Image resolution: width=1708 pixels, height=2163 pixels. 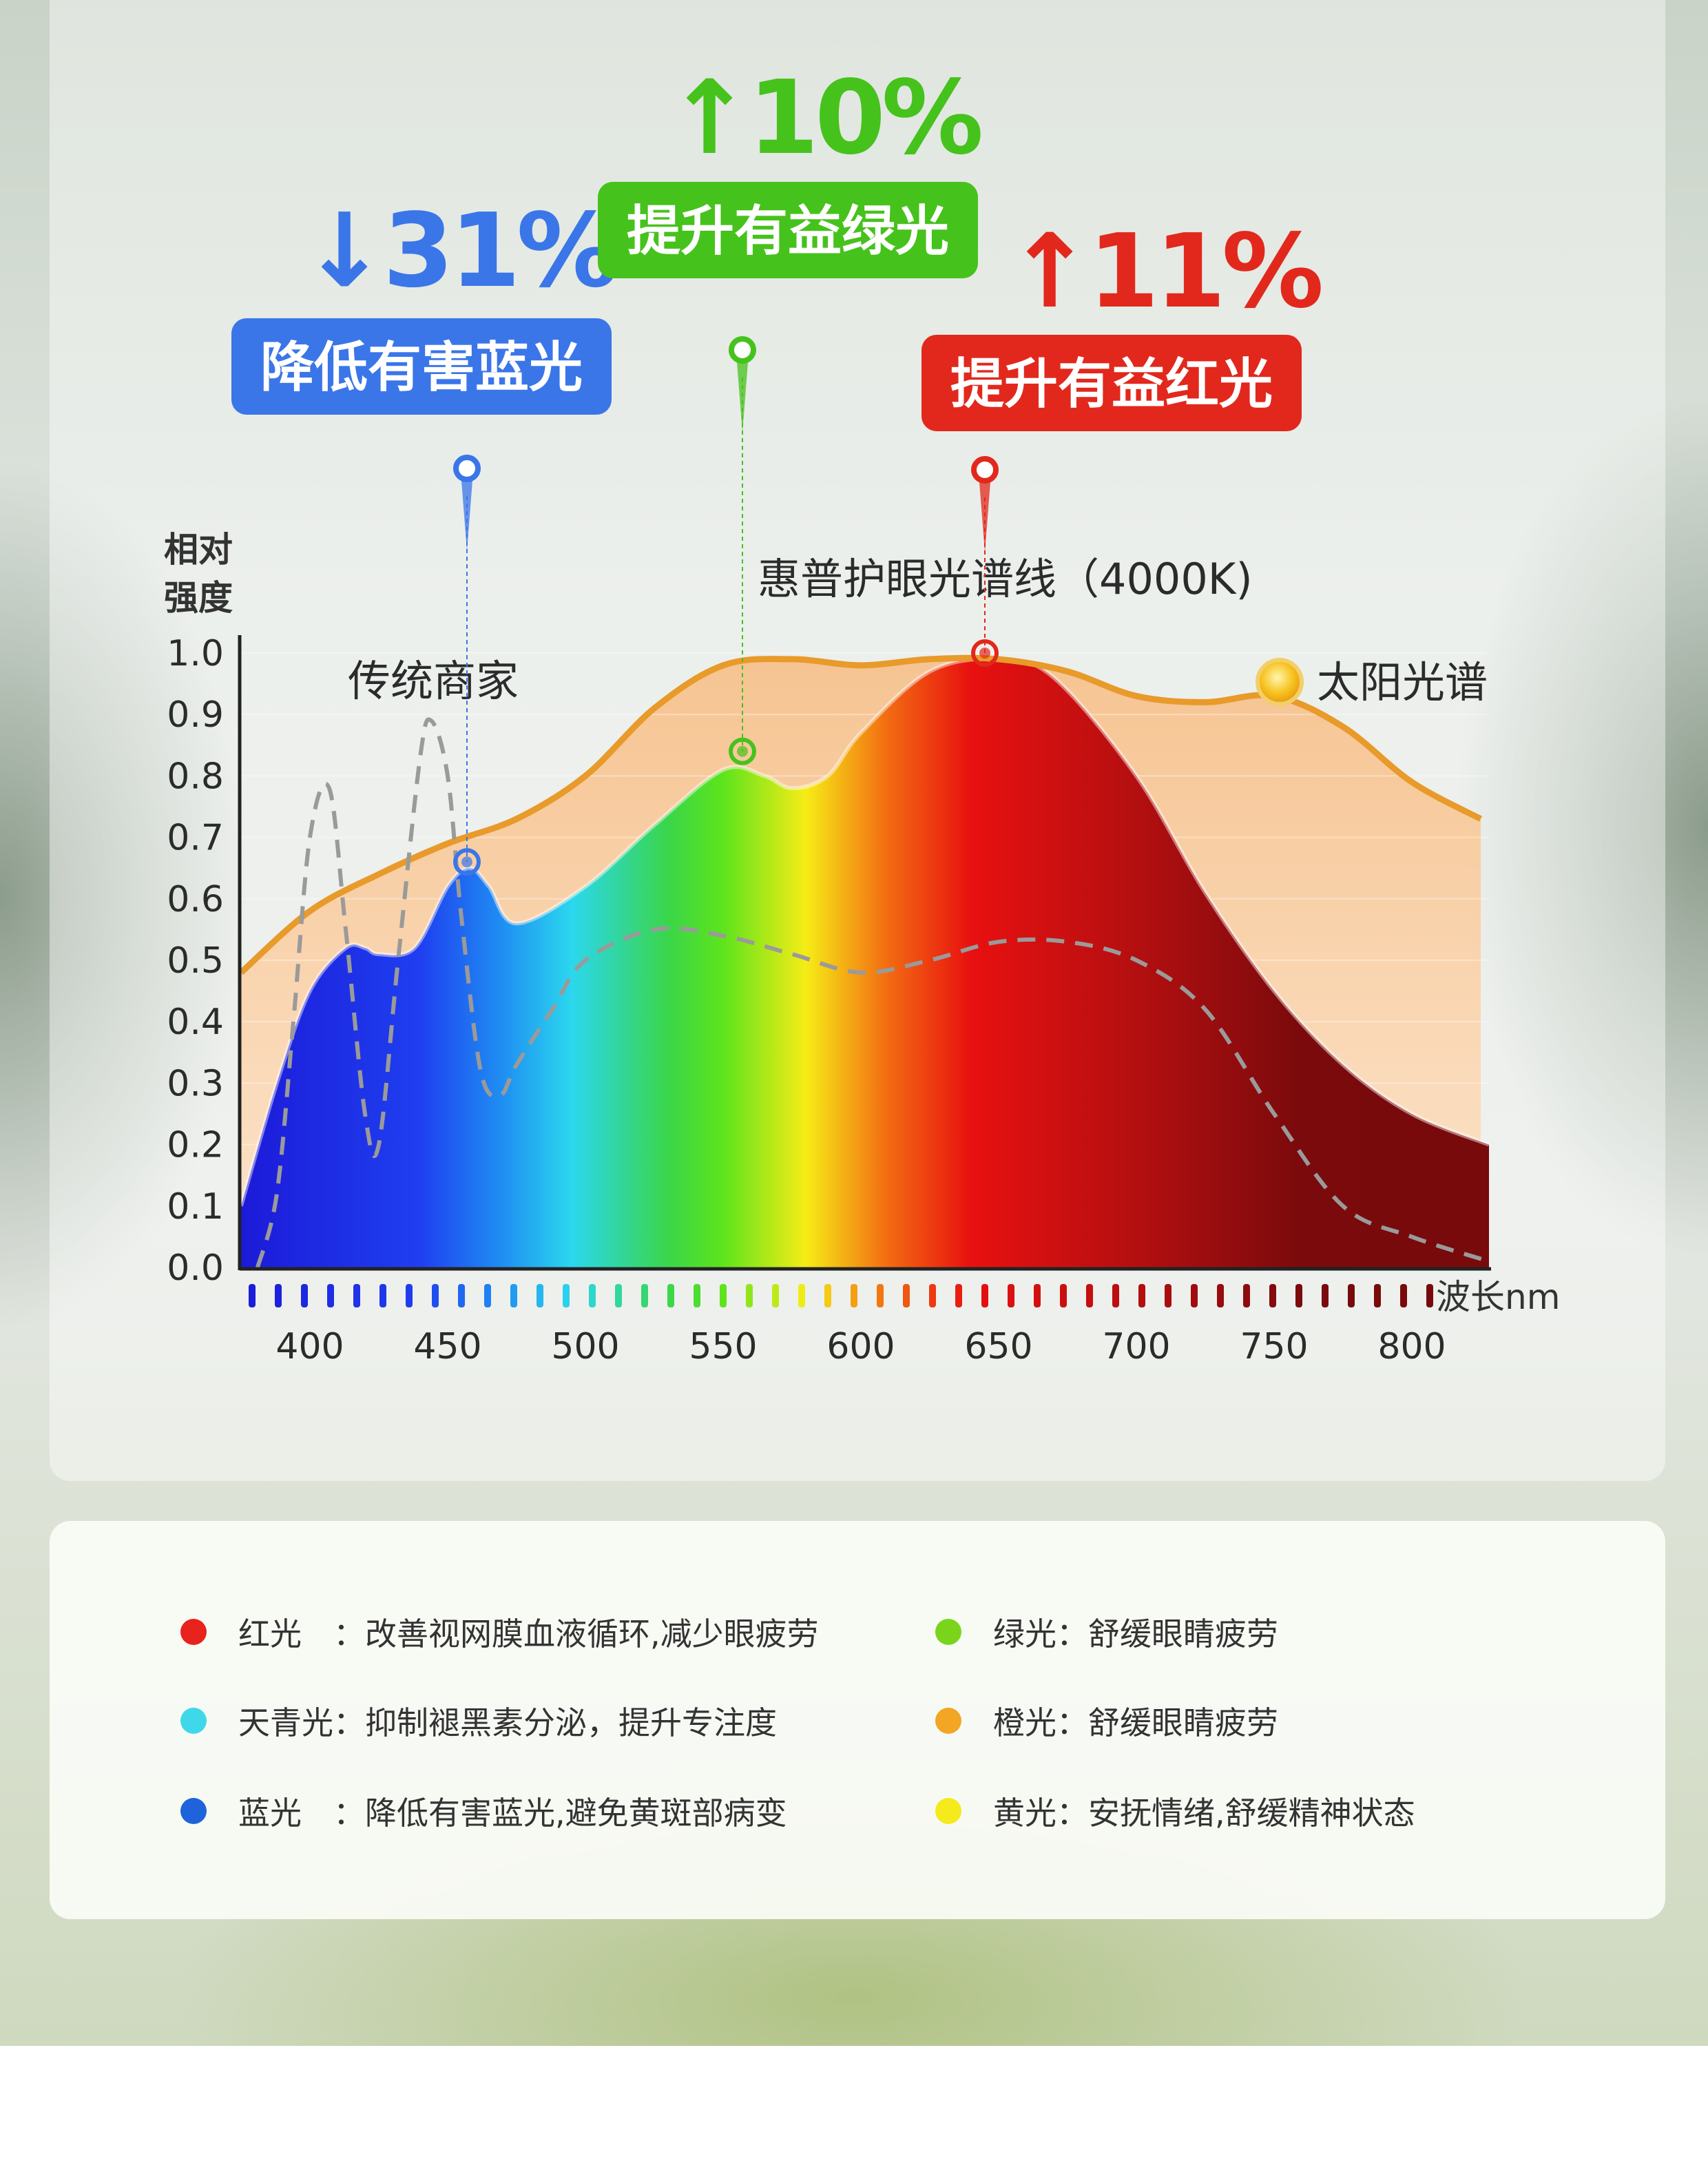 What do you see at coordinates (1411, 1346) in the screenshot?
I see `x-tick-label: 800` at bounding box center [1411, 1346].